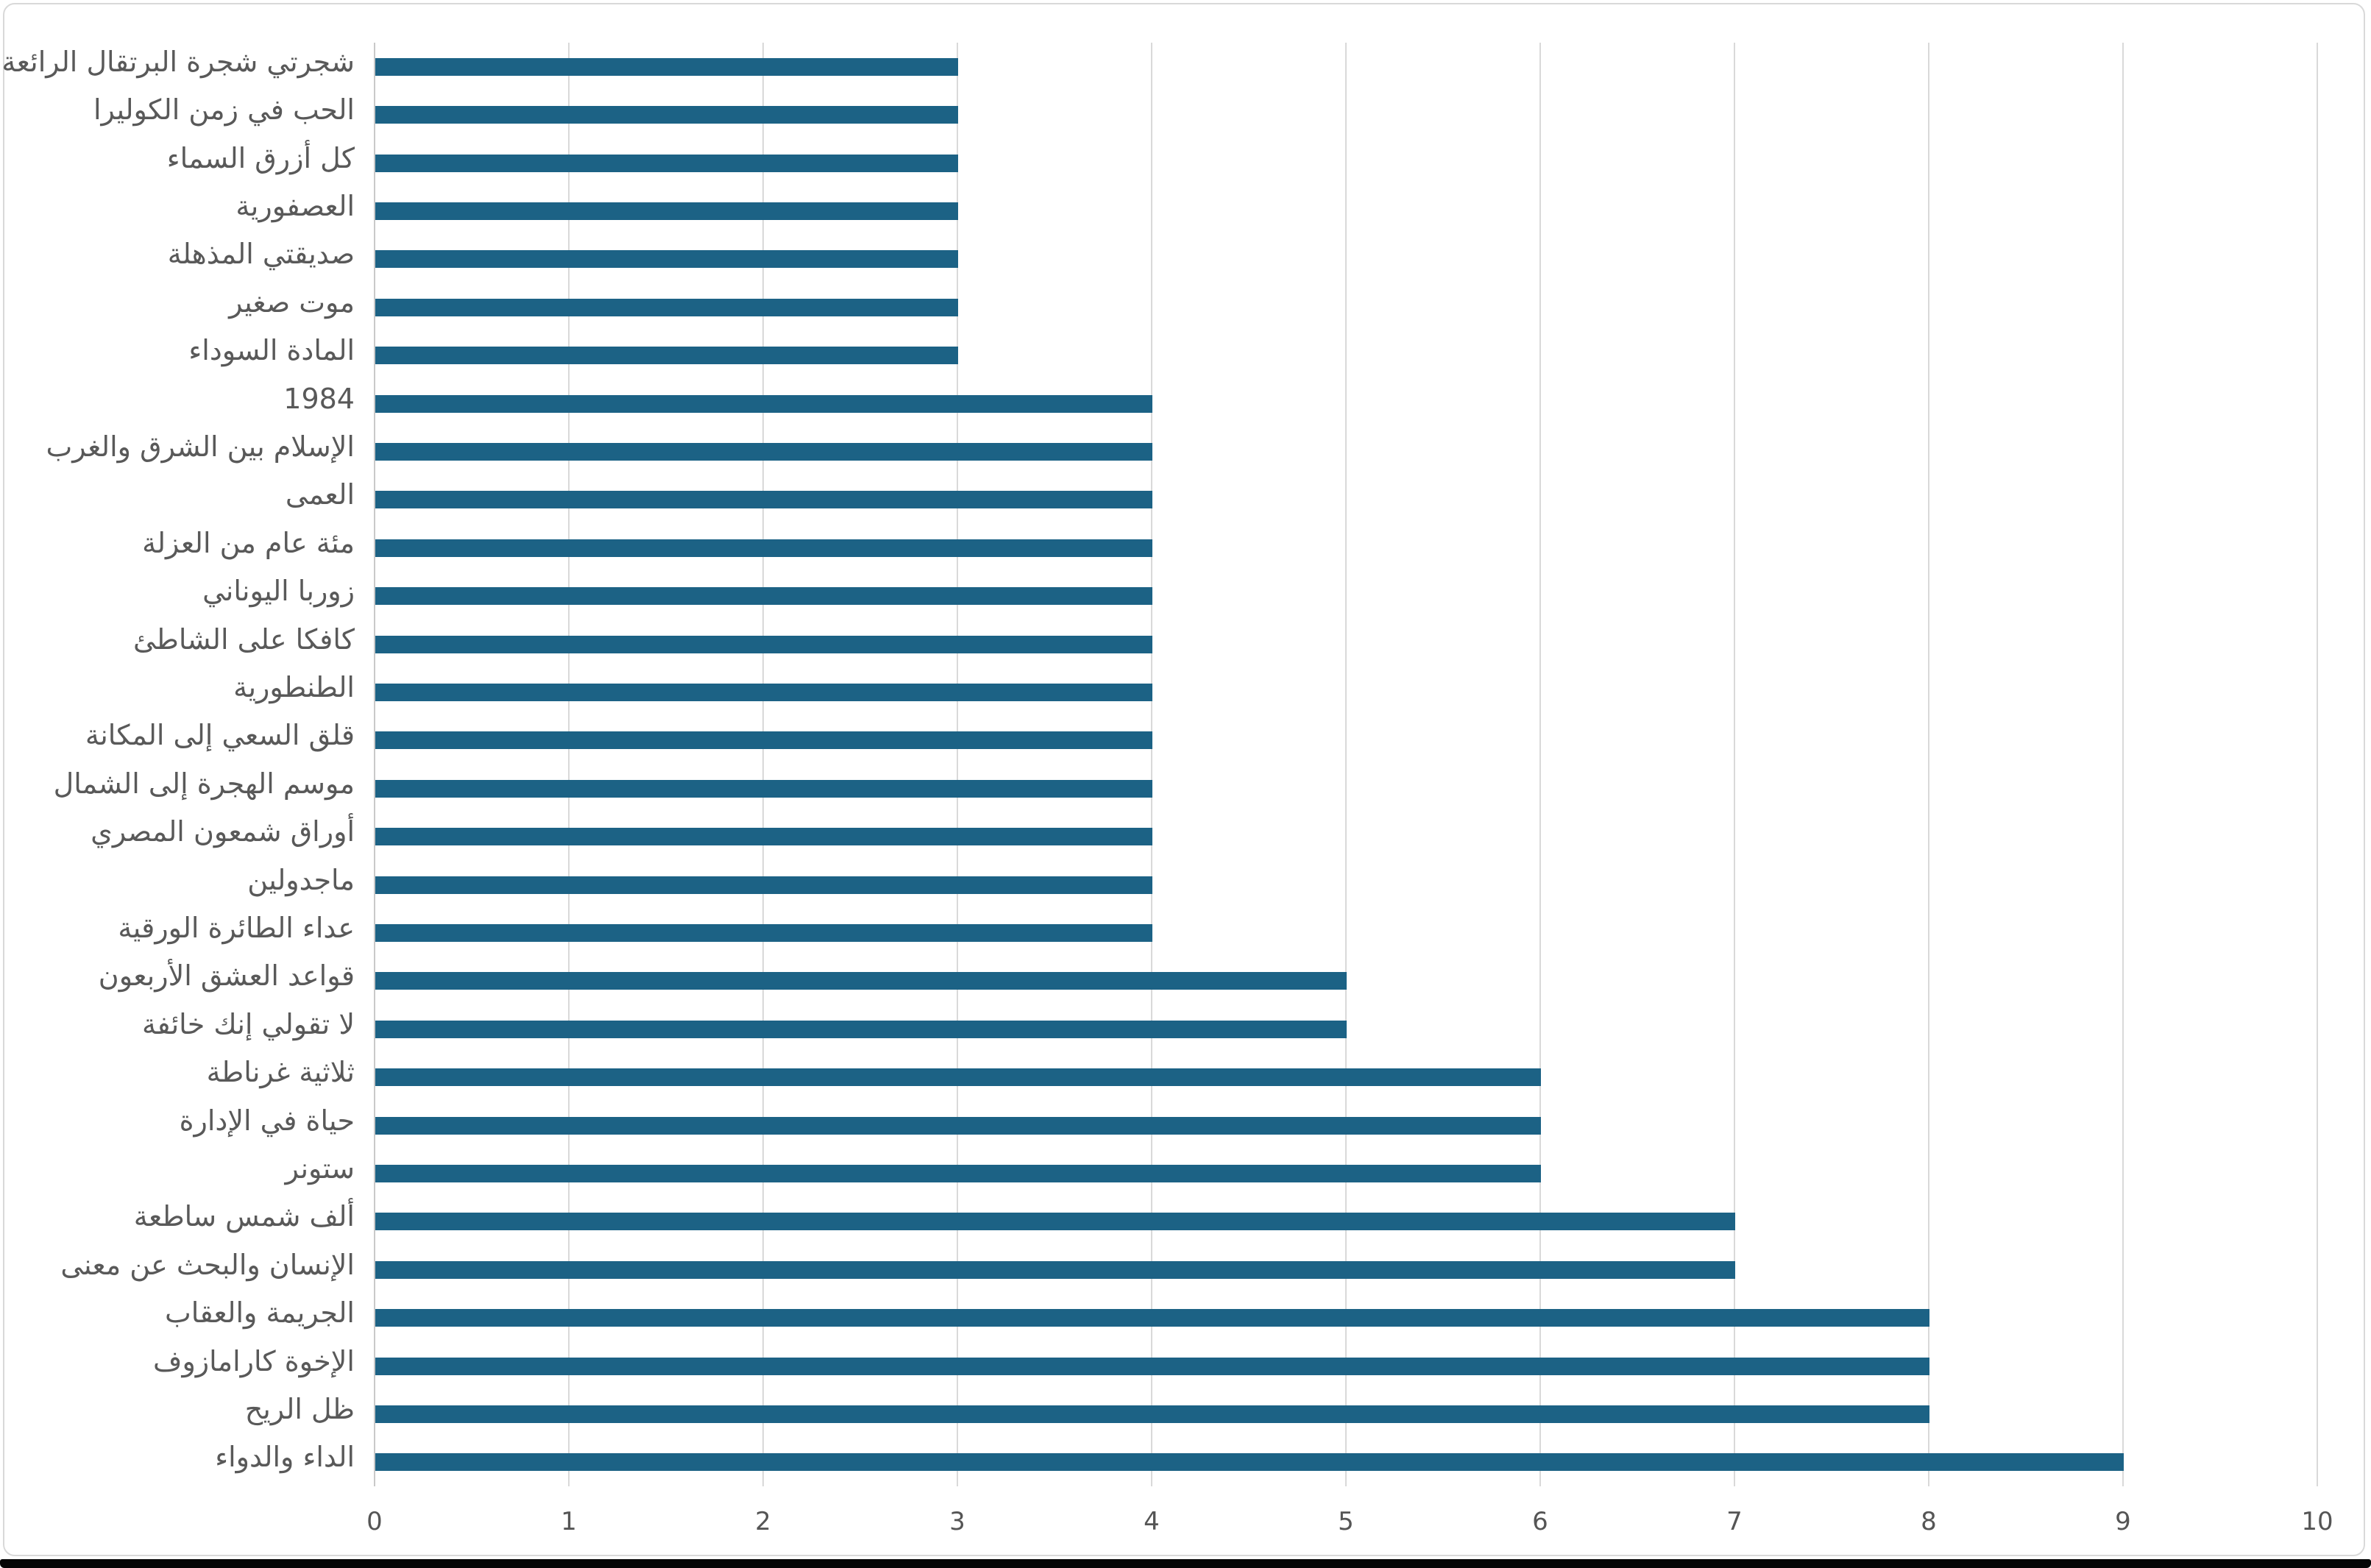  What do you see at coordinates (319, 399) in the screenshot?
I see `category-label: 1984` at bounding box center [319, 399].